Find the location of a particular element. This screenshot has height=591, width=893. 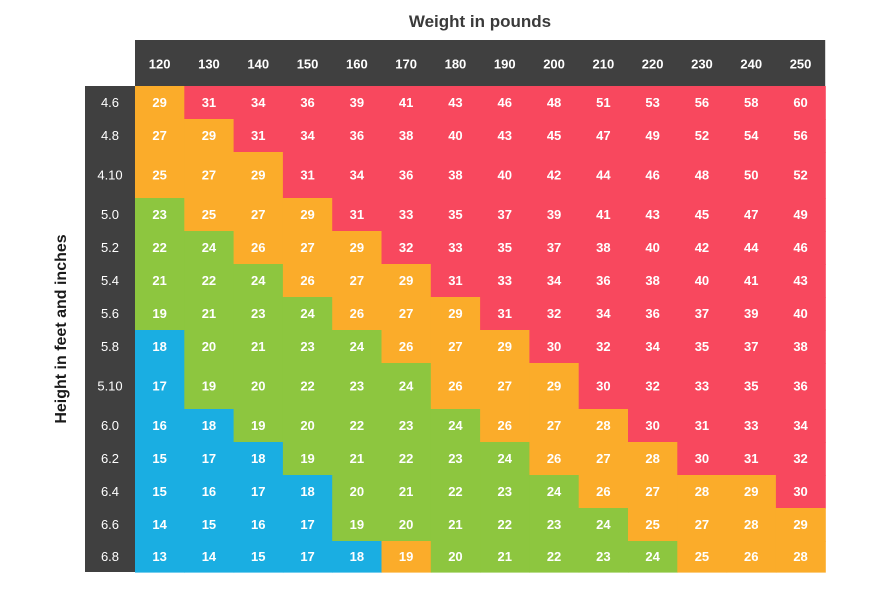

cell-value-label: 54 is located at coordinates (751, 135).